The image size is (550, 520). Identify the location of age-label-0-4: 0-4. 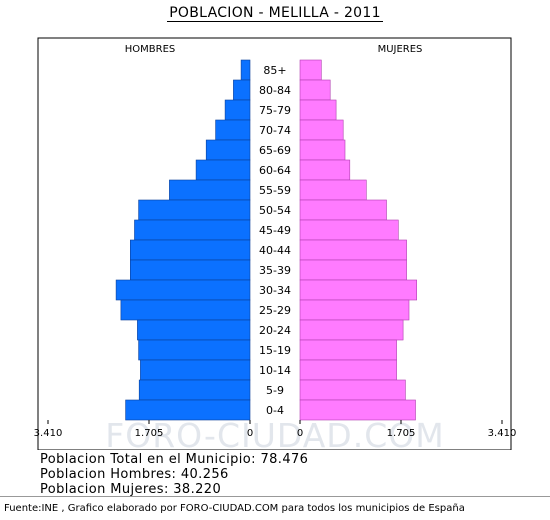
(275, 410).